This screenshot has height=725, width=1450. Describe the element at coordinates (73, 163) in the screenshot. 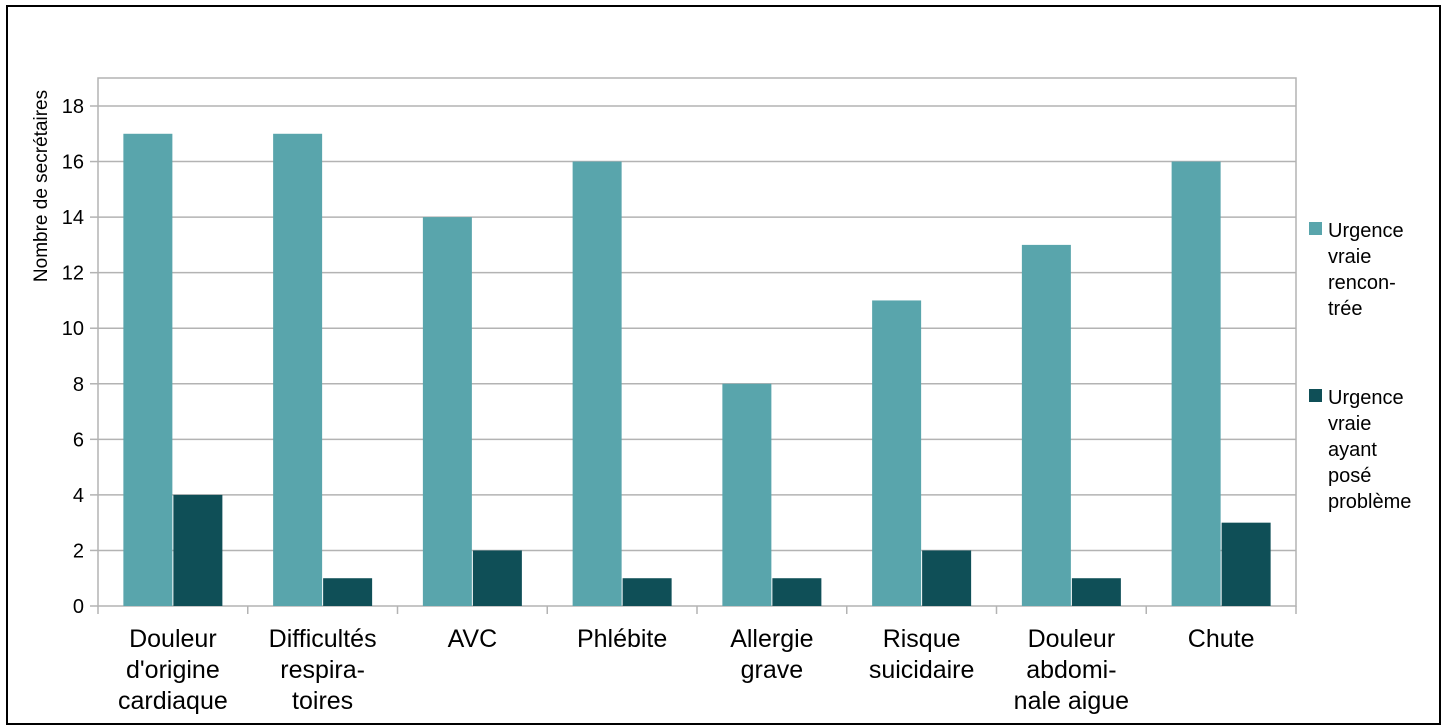

I see `y-tick-label: 16` at that location.